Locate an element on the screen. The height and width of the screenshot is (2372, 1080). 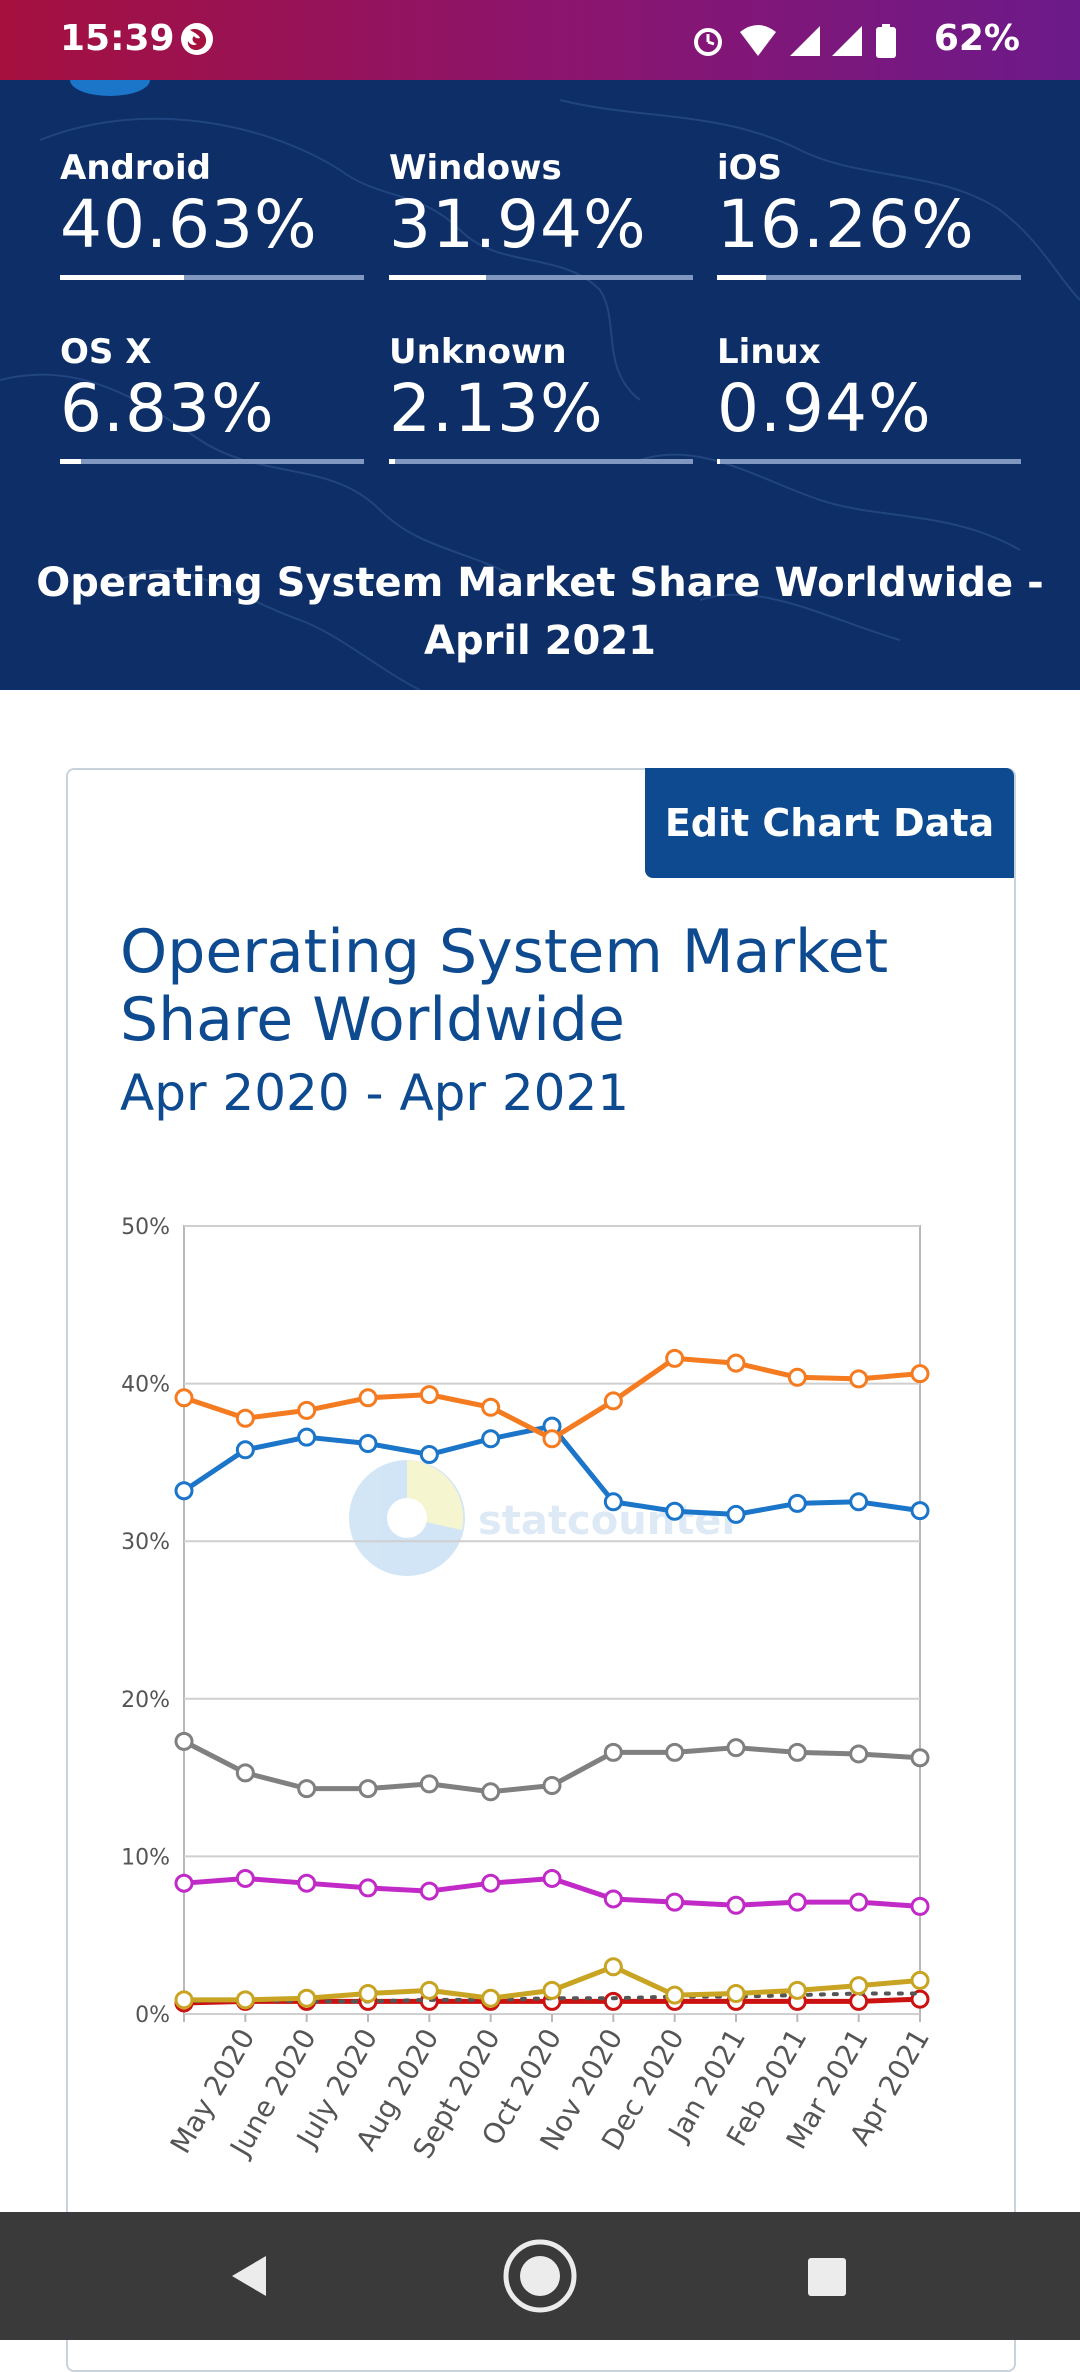
stat-value: 0.94% is located at coordinates (824, 408).